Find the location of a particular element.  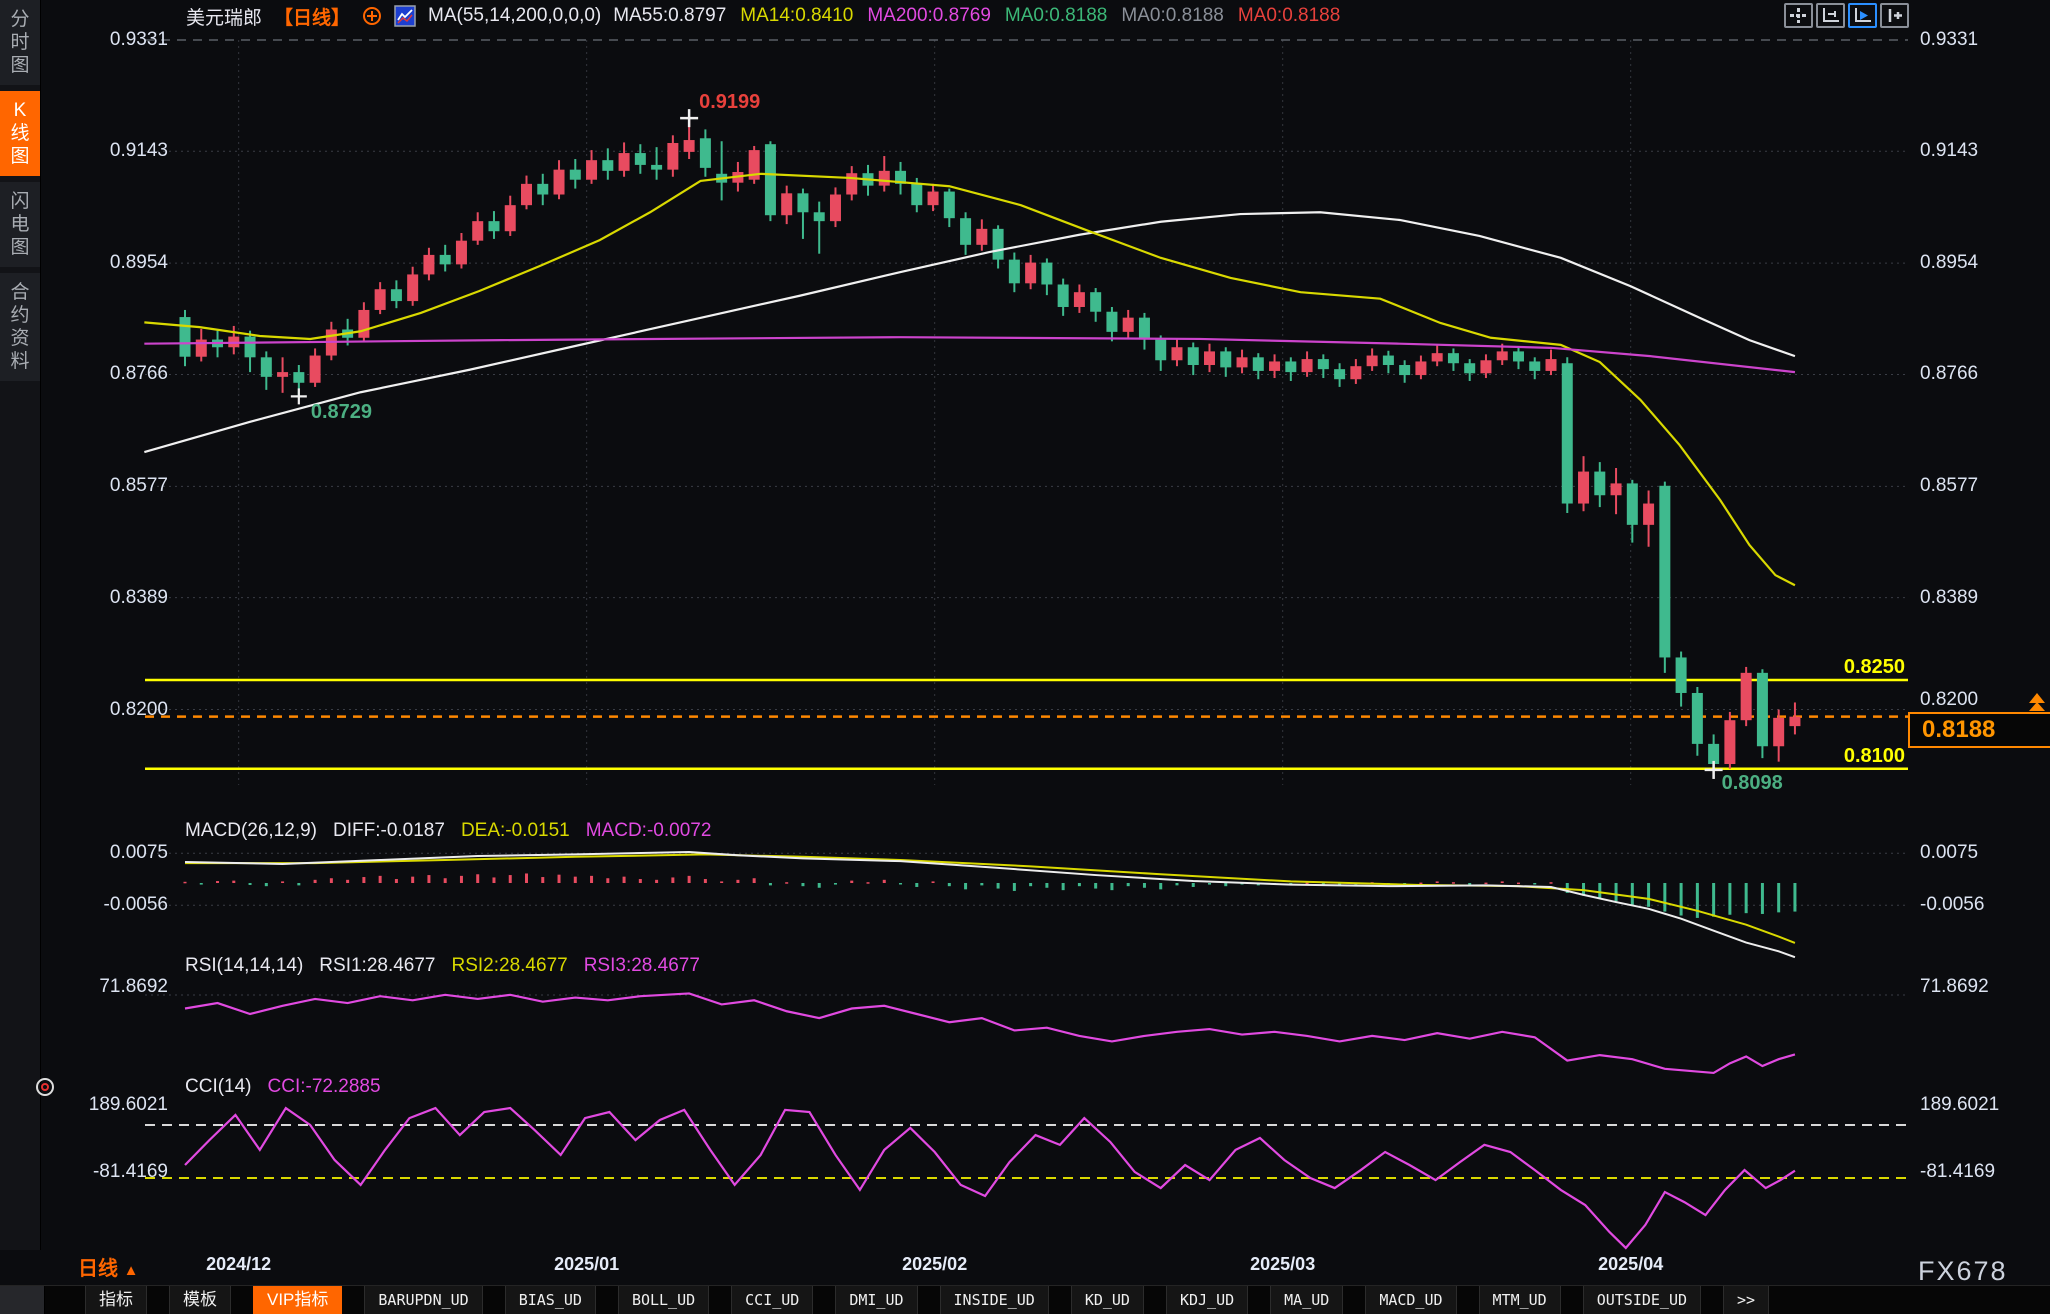

macd-tick-right: 0.0075 is located at coordinates (1949, 853).